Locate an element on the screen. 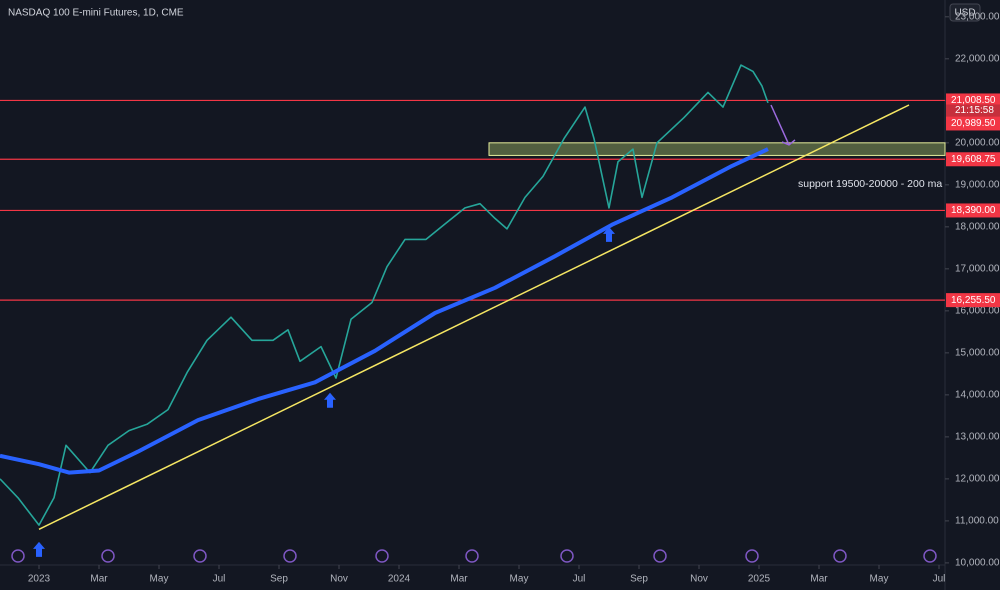 The height and width of the screenshot is (590, 1000). annotation: support 19500-20000 - 200 ma is located at coordinates (870, 184).